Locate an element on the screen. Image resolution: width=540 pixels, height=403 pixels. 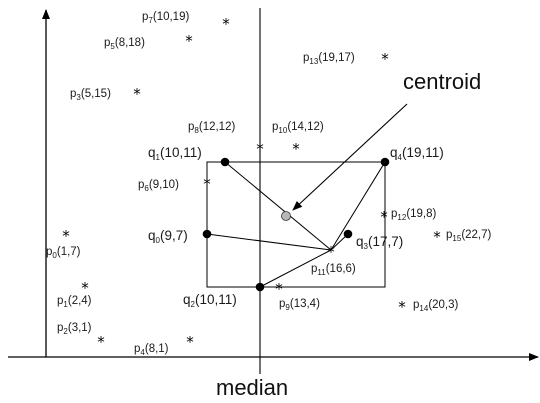
p2-label: p2(3,1) is located at coordinates (74, 329).